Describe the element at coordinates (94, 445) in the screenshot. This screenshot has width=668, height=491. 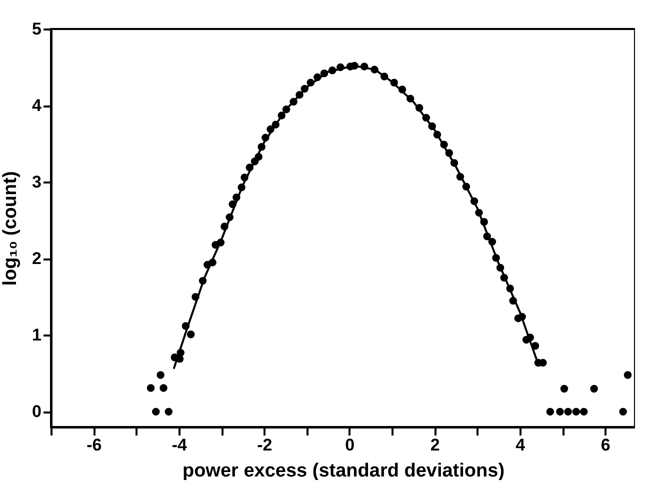
I see `x-tick-label: -6` at that location.